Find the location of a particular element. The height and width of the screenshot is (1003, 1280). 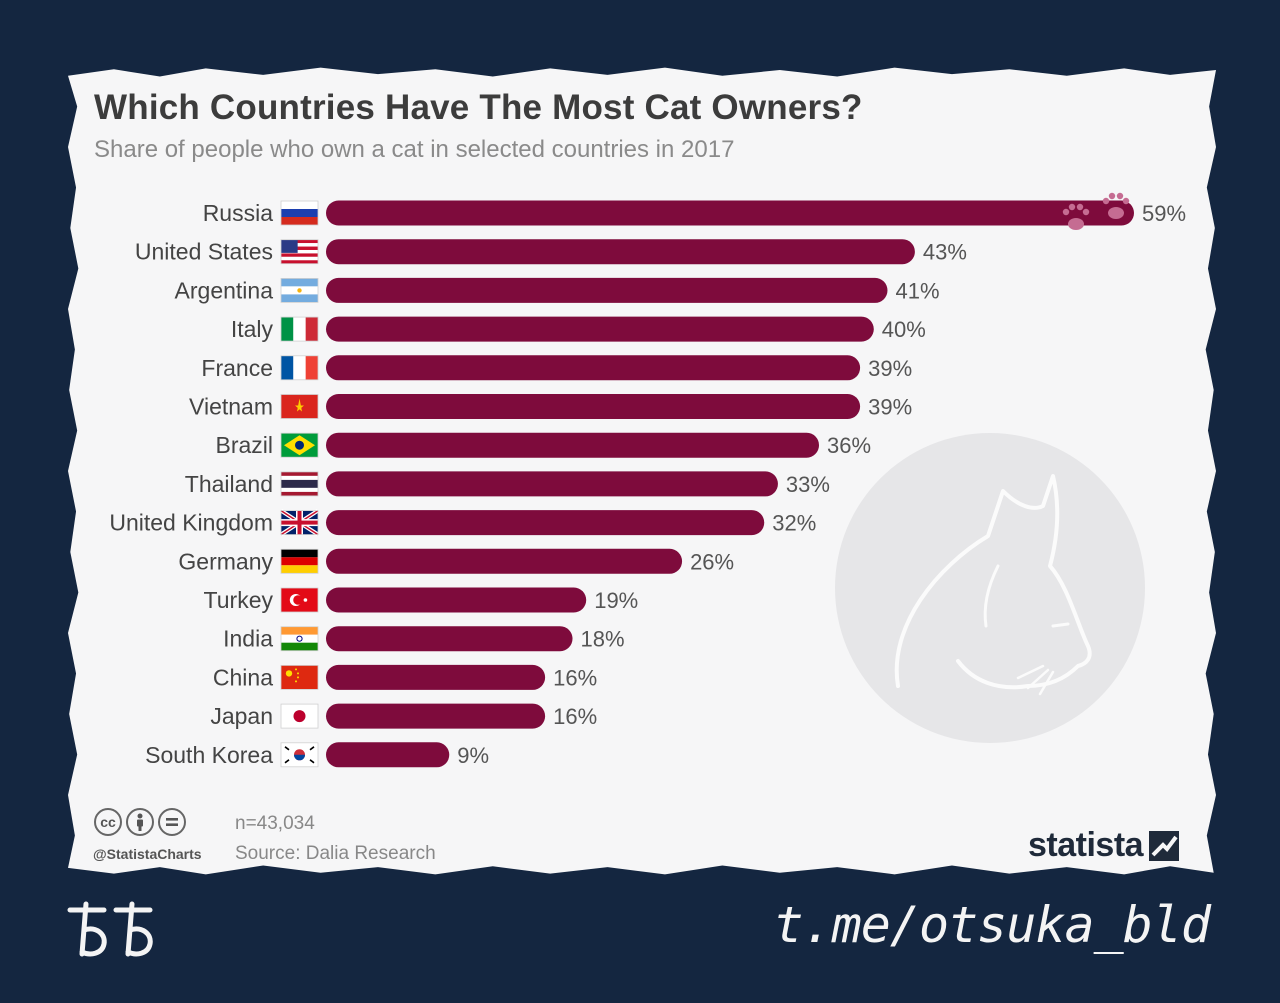

flag-turkey-icon is located at coordinates (299, 600).